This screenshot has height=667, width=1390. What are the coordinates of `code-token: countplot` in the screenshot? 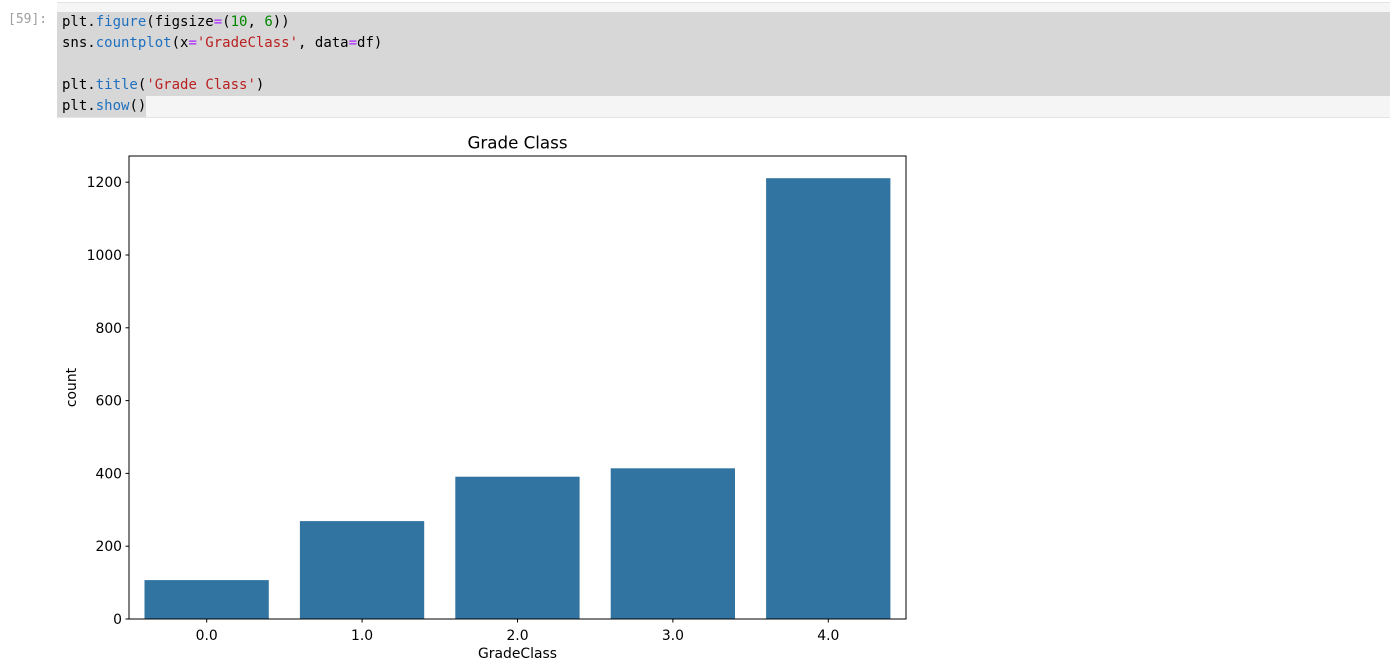 It's located at (133, 43).